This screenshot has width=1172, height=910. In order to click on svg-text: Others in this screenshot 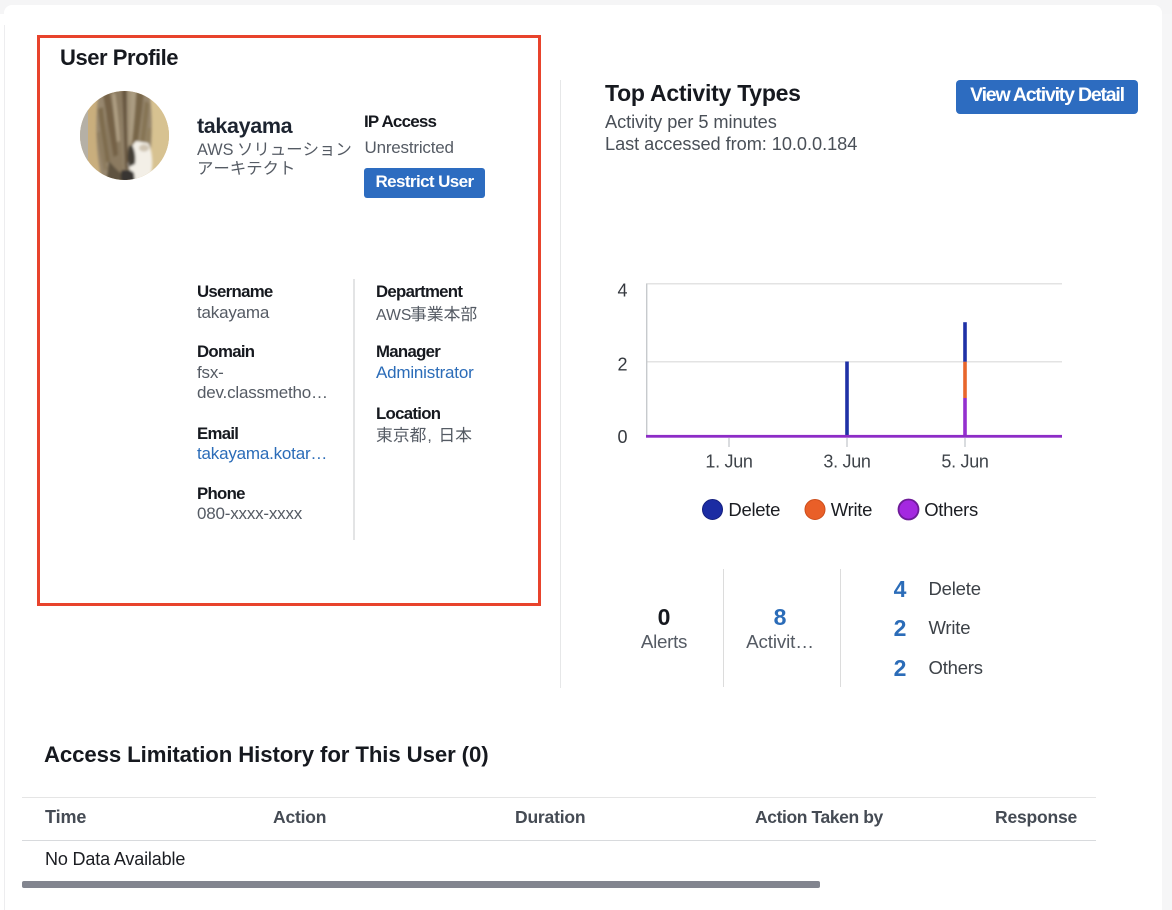, I will do `click(951, 509)`.